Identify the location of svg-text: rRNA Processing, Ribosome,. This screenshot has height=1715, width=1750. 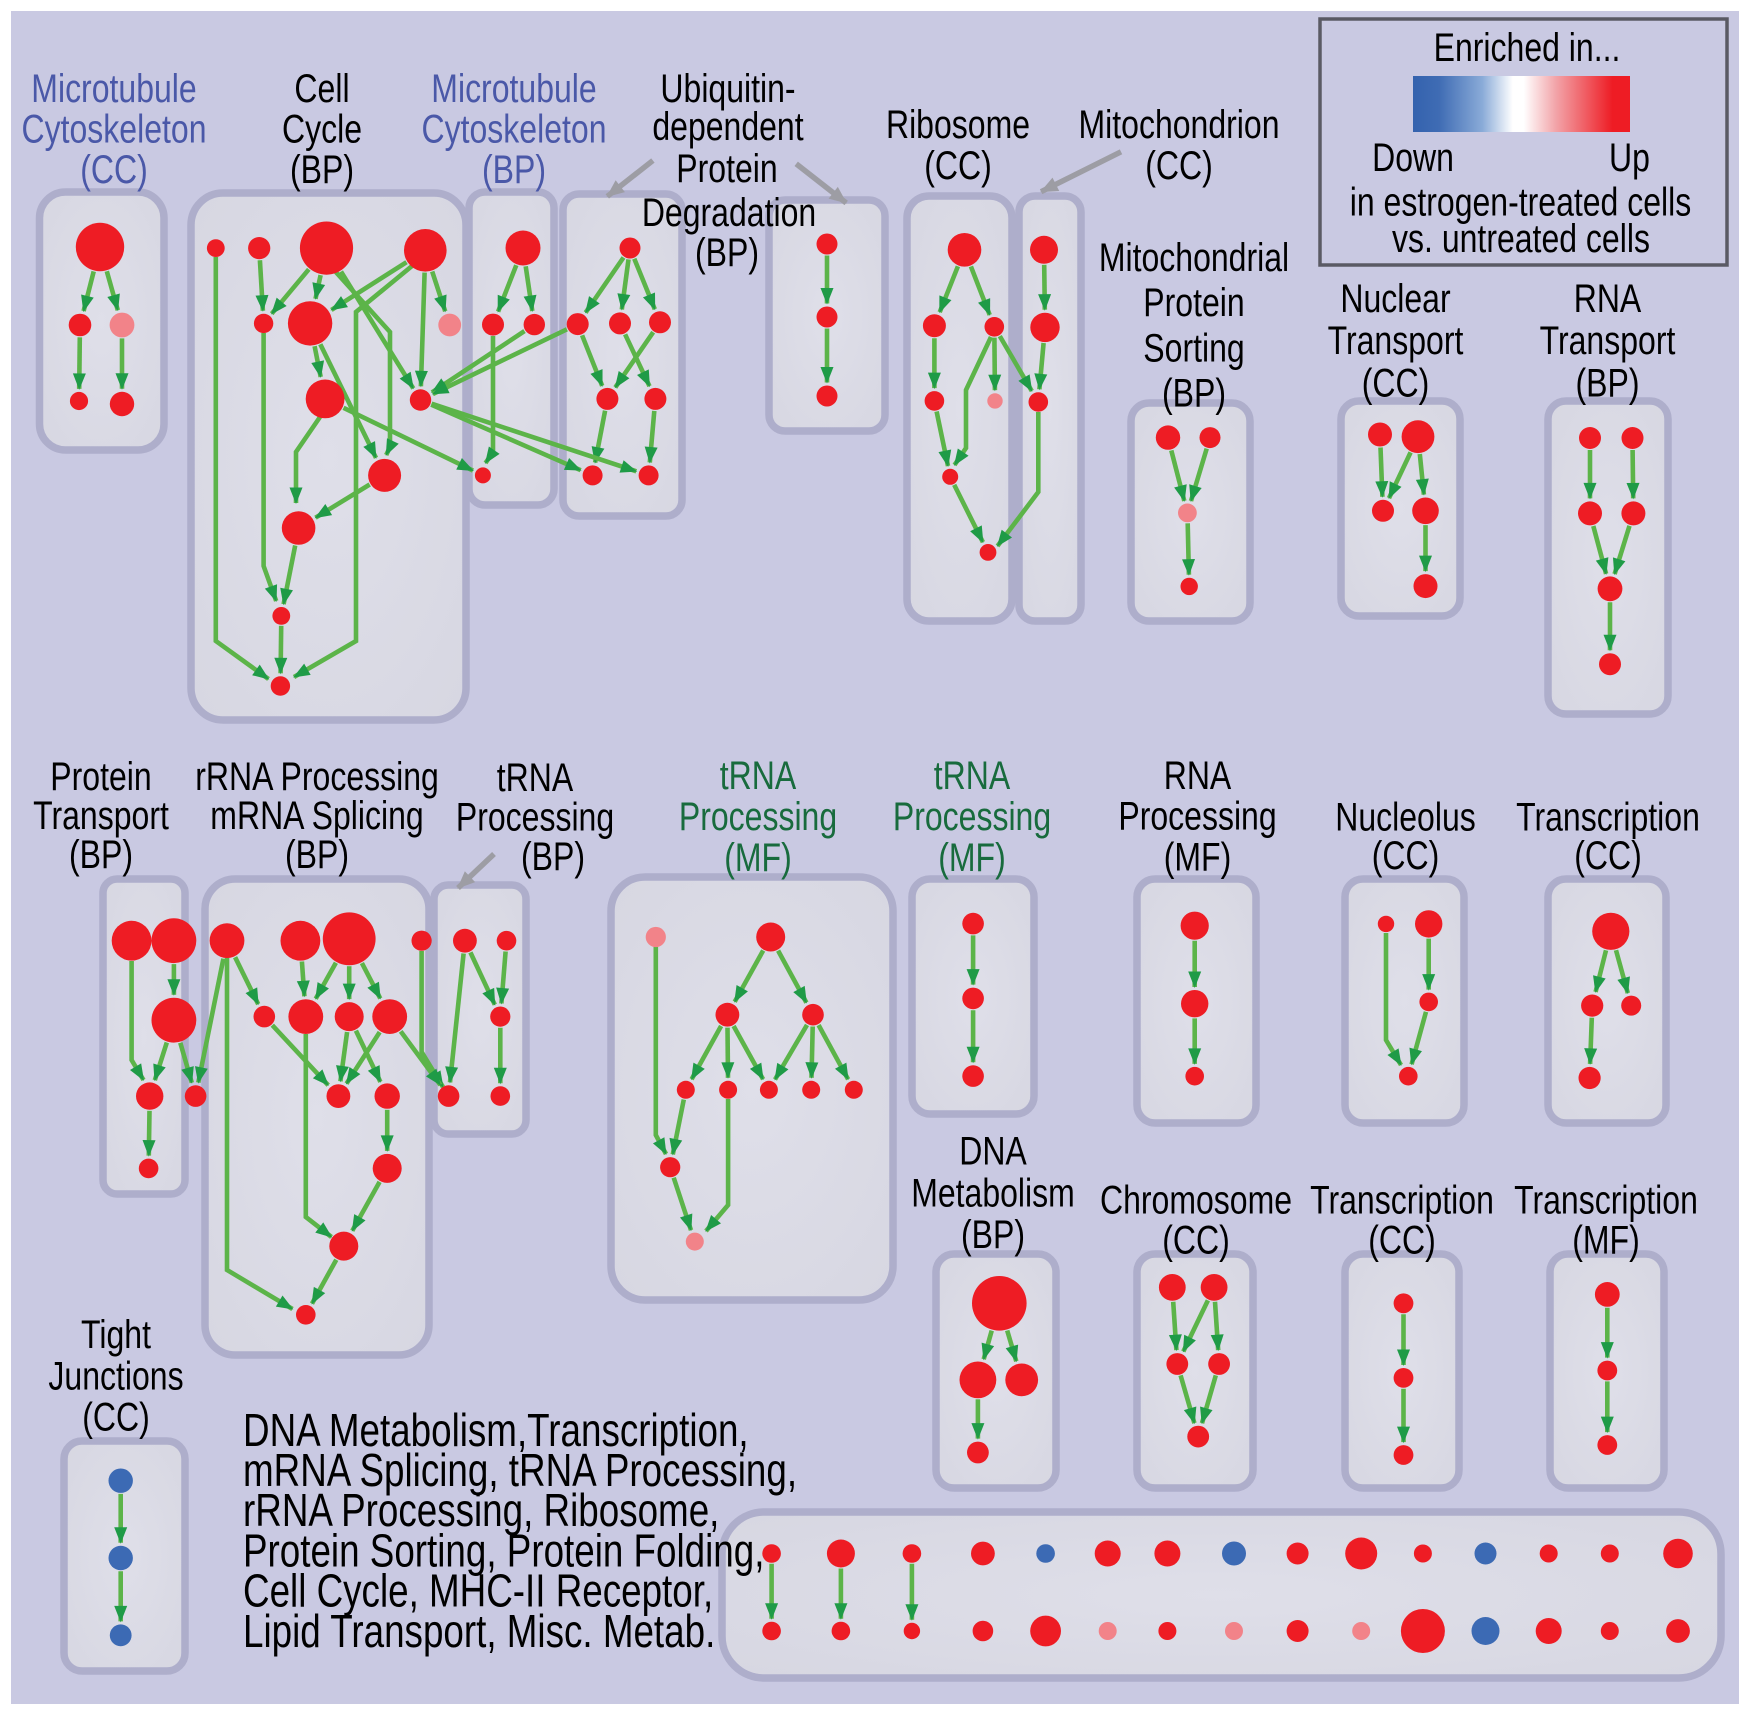
(481, 1510).